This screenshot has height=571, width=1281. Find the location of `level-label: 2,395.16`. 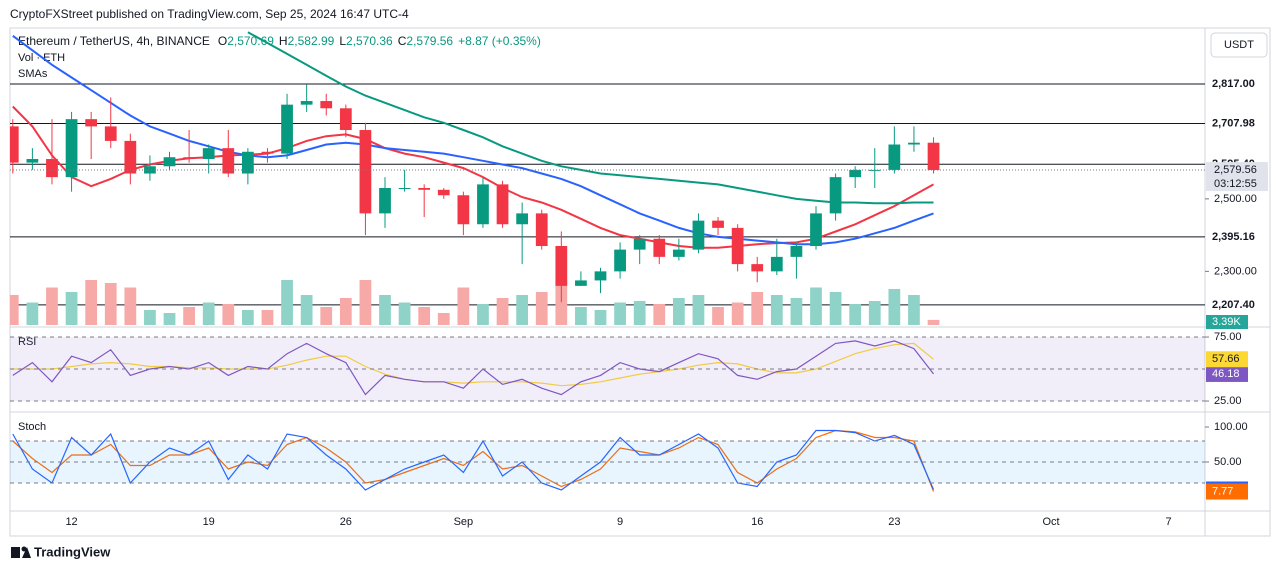

level-label: 2,395.16 is located at coordinates (1233, 237).